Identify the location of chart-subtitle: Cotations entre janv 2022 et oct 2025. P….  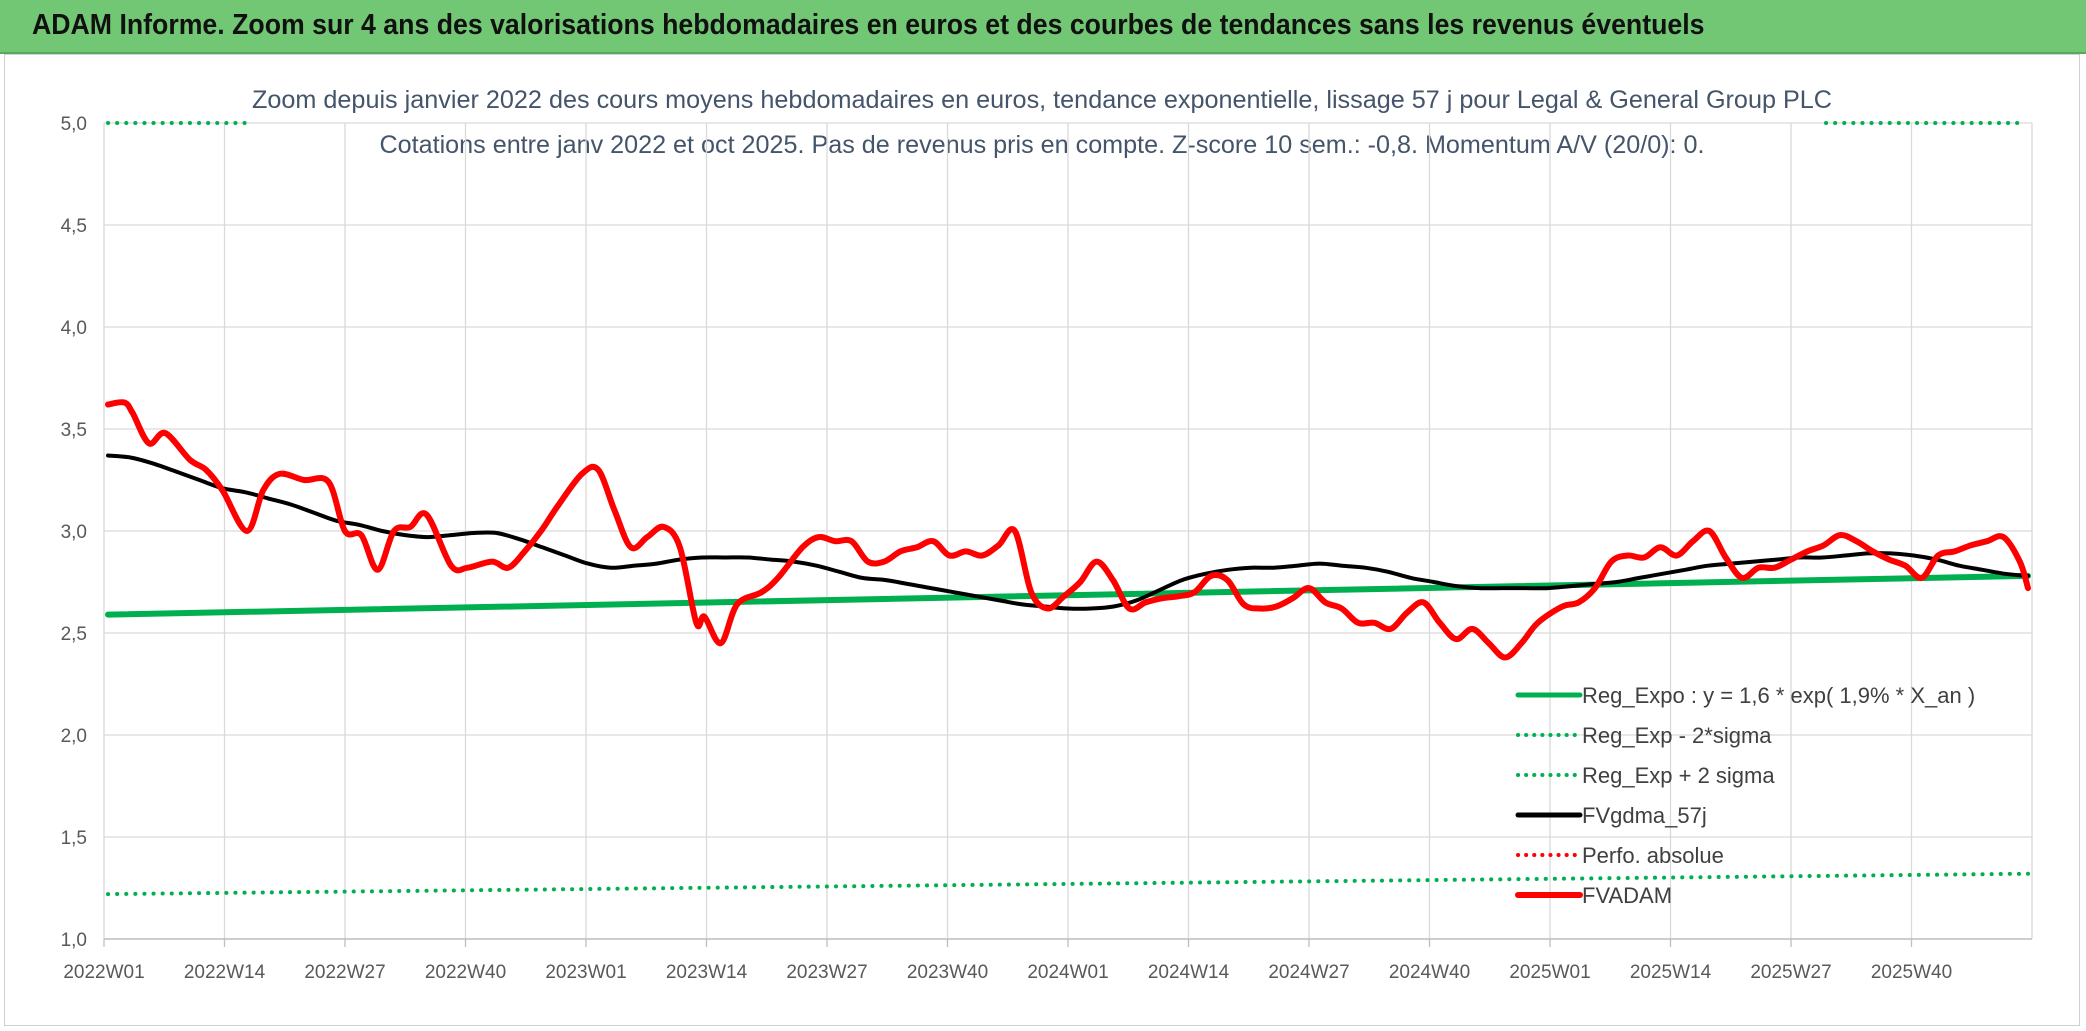
(1042, 145).